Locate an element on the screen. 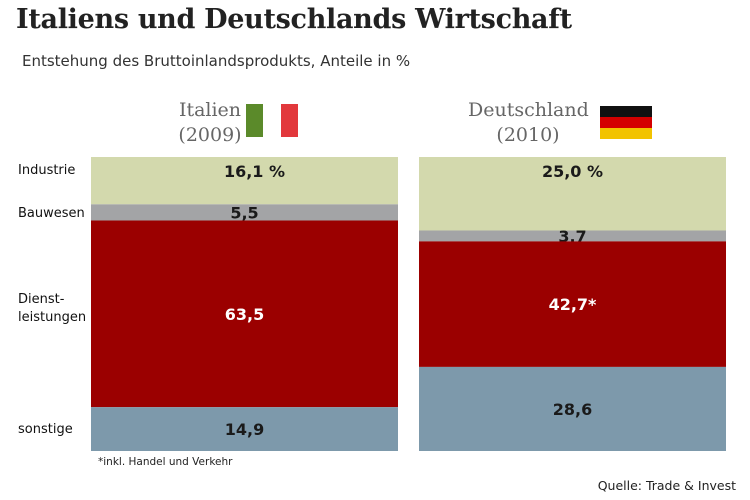 The image size is (750, 500). germany-flag-icon is located at coordinates (626, 122).